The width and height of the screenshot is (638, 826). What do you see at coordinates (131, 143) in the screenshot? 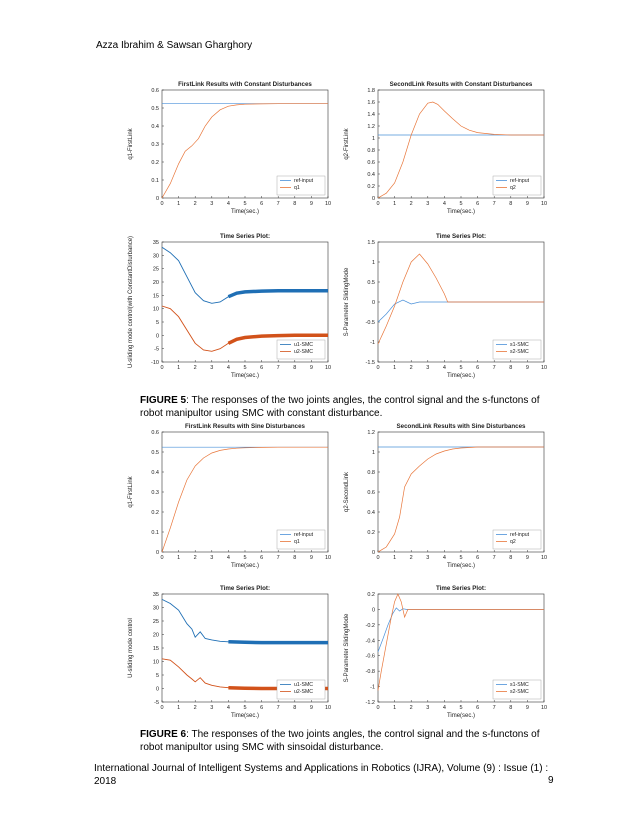
I see `y-axis-label: q1-FirstLink` at bounding box center [131, 143].